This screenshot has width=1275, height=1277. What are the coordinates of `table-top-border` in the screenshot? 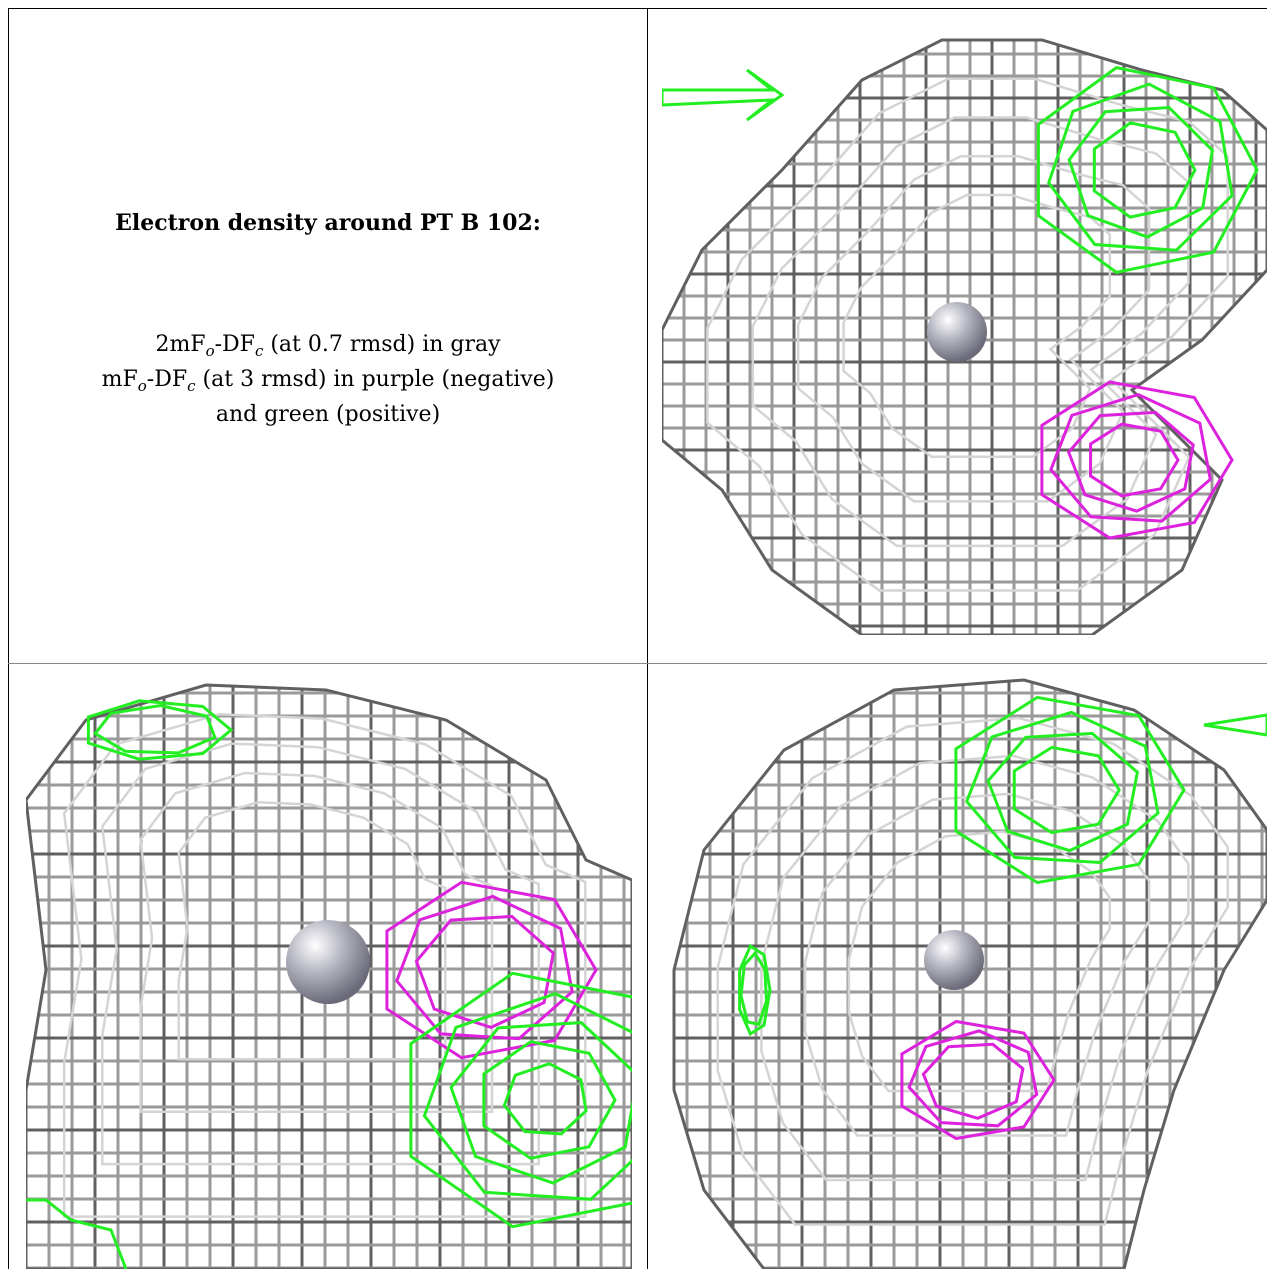 It's located at (637, 8).